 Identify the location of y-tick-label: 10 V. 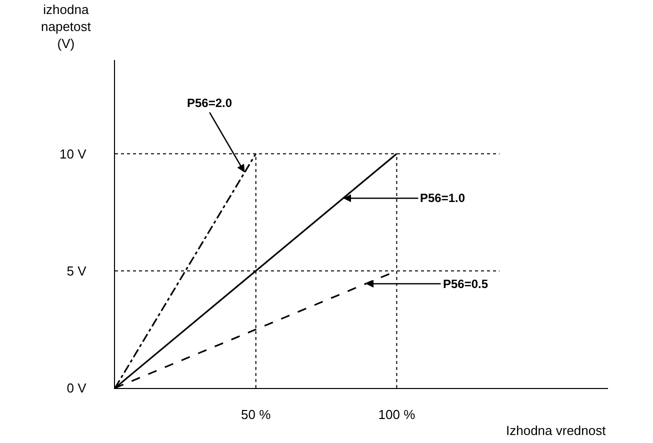
(73, 154).